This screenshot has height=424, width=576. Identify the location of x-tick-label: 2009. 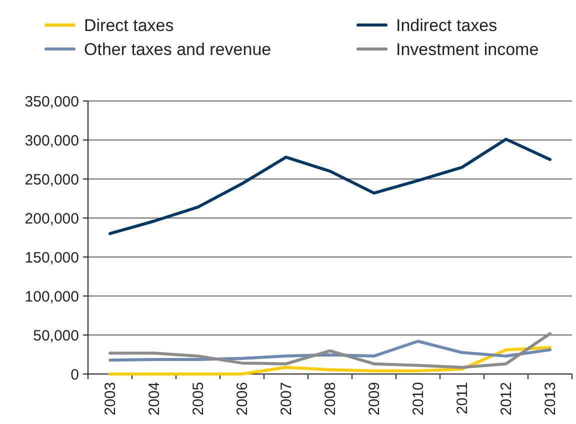
(374, 399).